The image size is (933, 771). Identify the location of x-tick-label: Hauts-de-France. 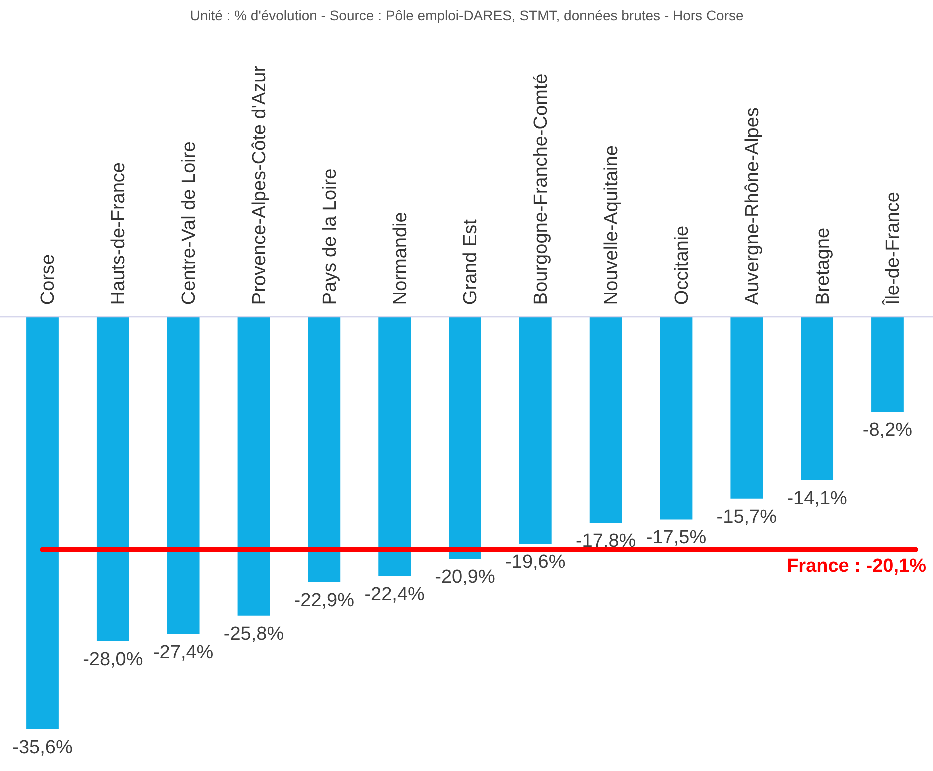
(119, 234).